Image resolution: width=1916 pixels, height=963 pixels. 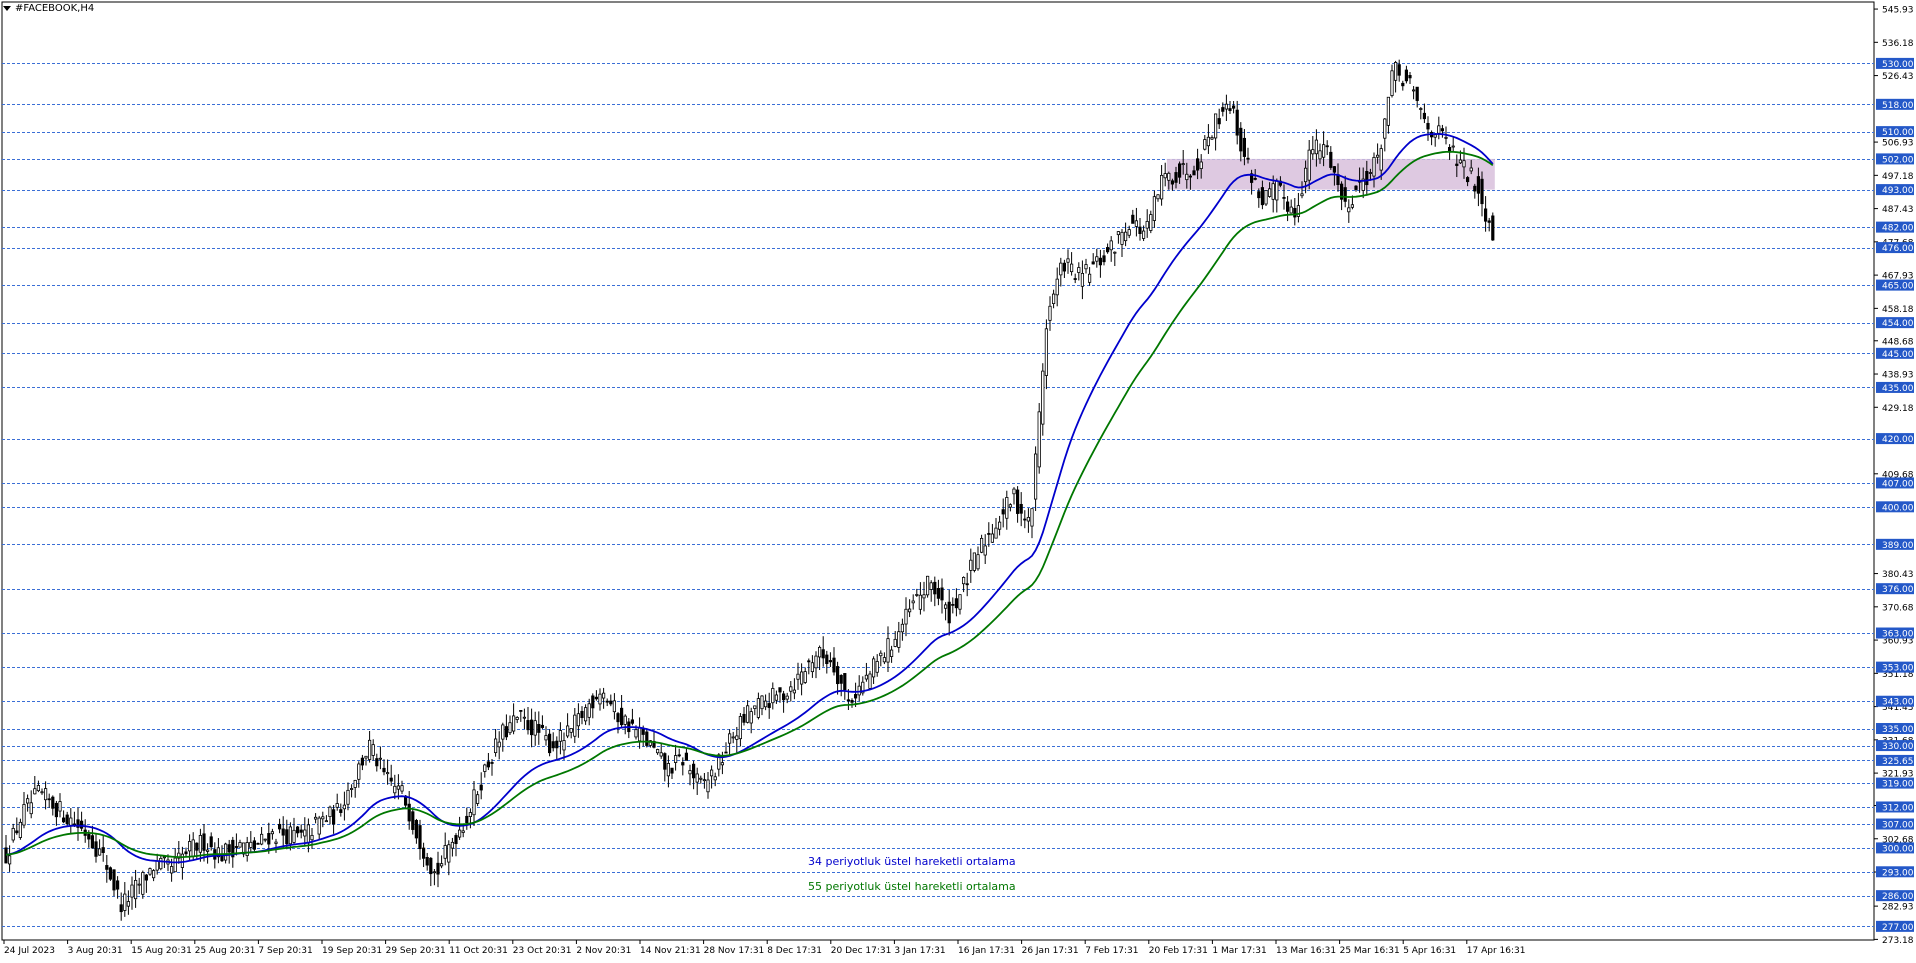 I want to click on x-tick-label: 7 Feb 17:31, so click(x=1111, y=951).